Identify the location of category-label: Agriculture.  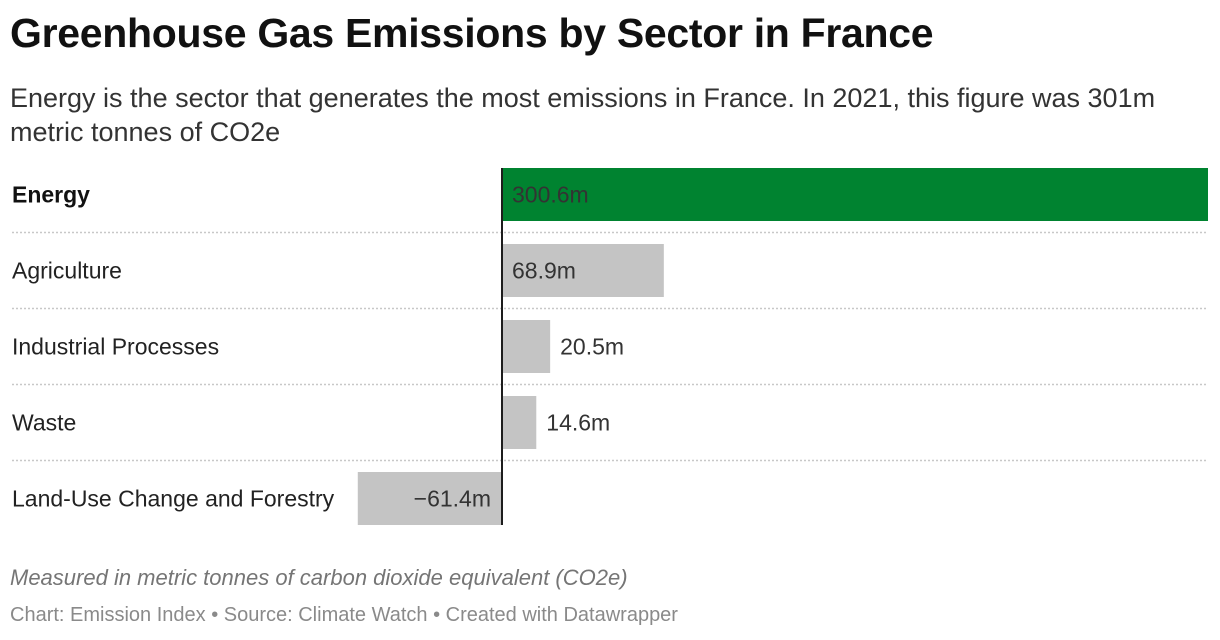
(67, 271).